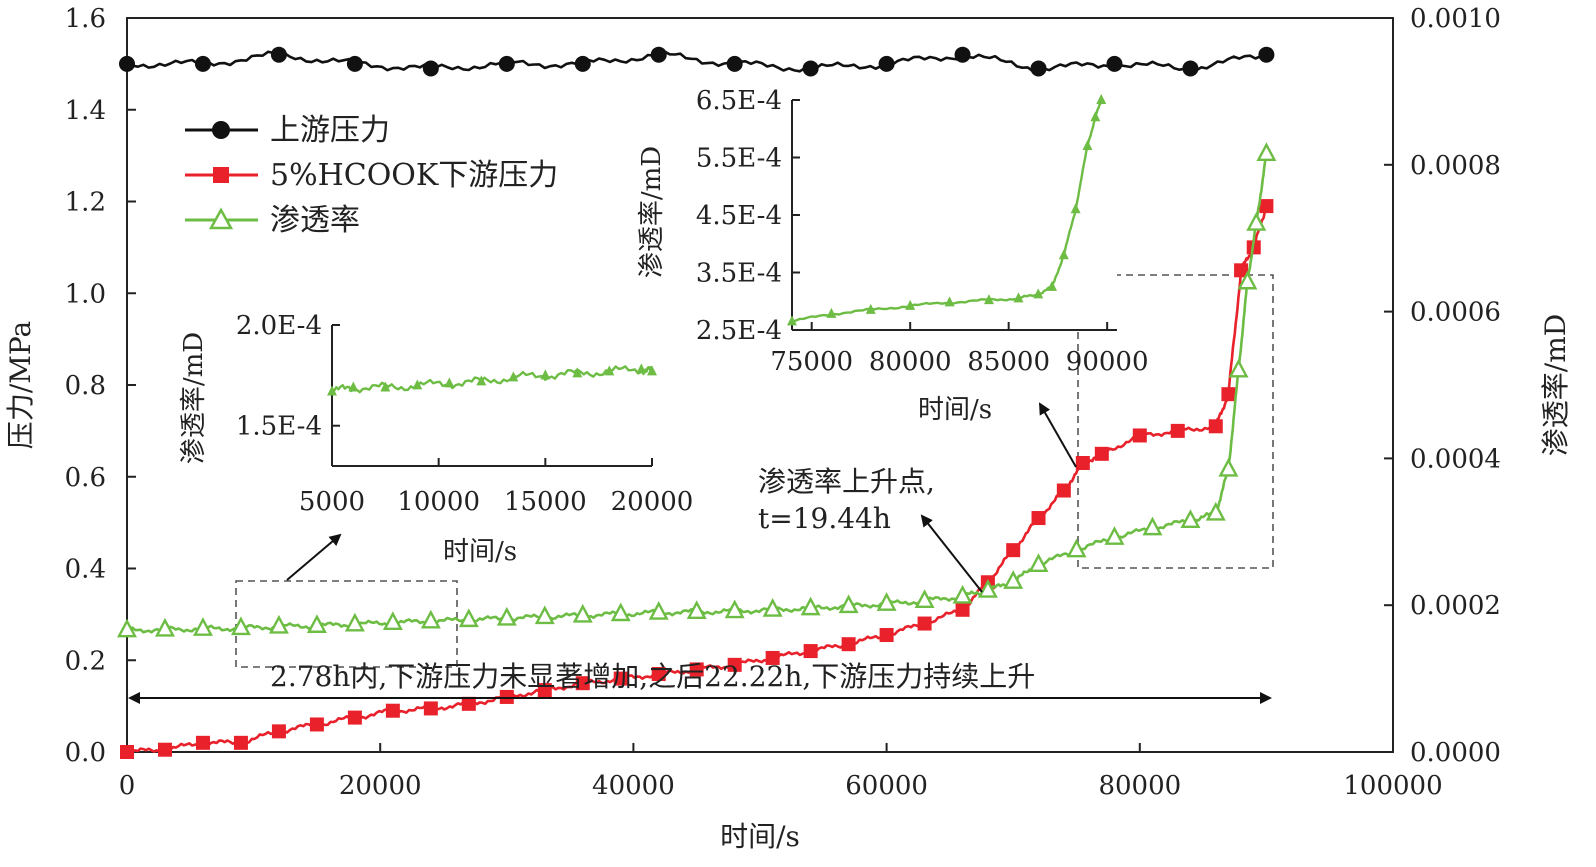 This screenshot has height=867, width=1596. I want to click on legend-marker-permeability, so click(221, 218).